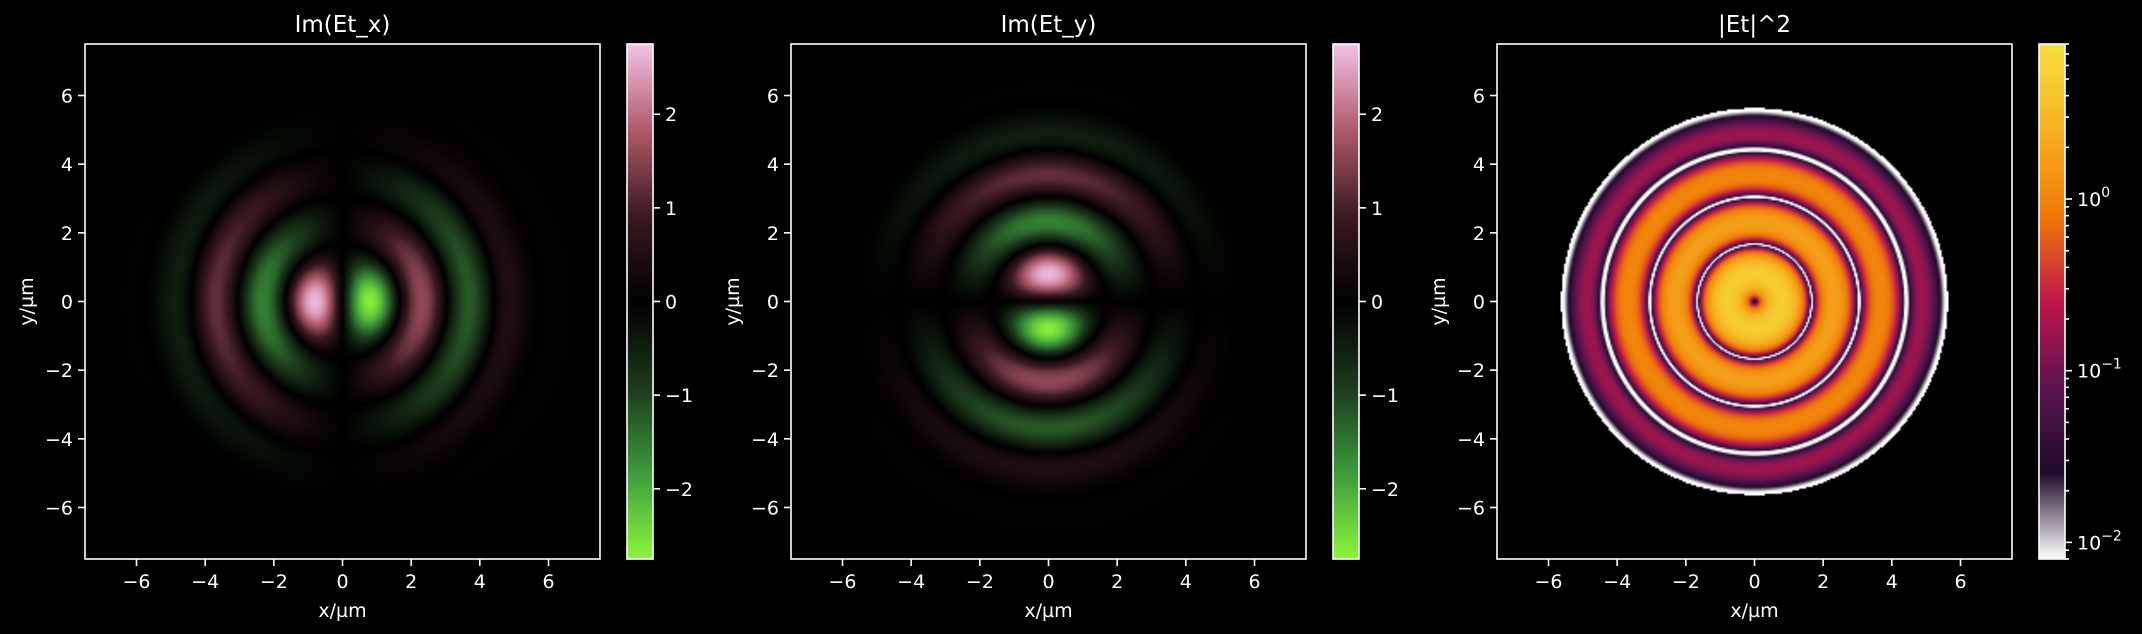 The image size is (2142, 634). I want to click on colorbar: 10⁻² 10⁻¹ 10⁰, so click(2080, 301).